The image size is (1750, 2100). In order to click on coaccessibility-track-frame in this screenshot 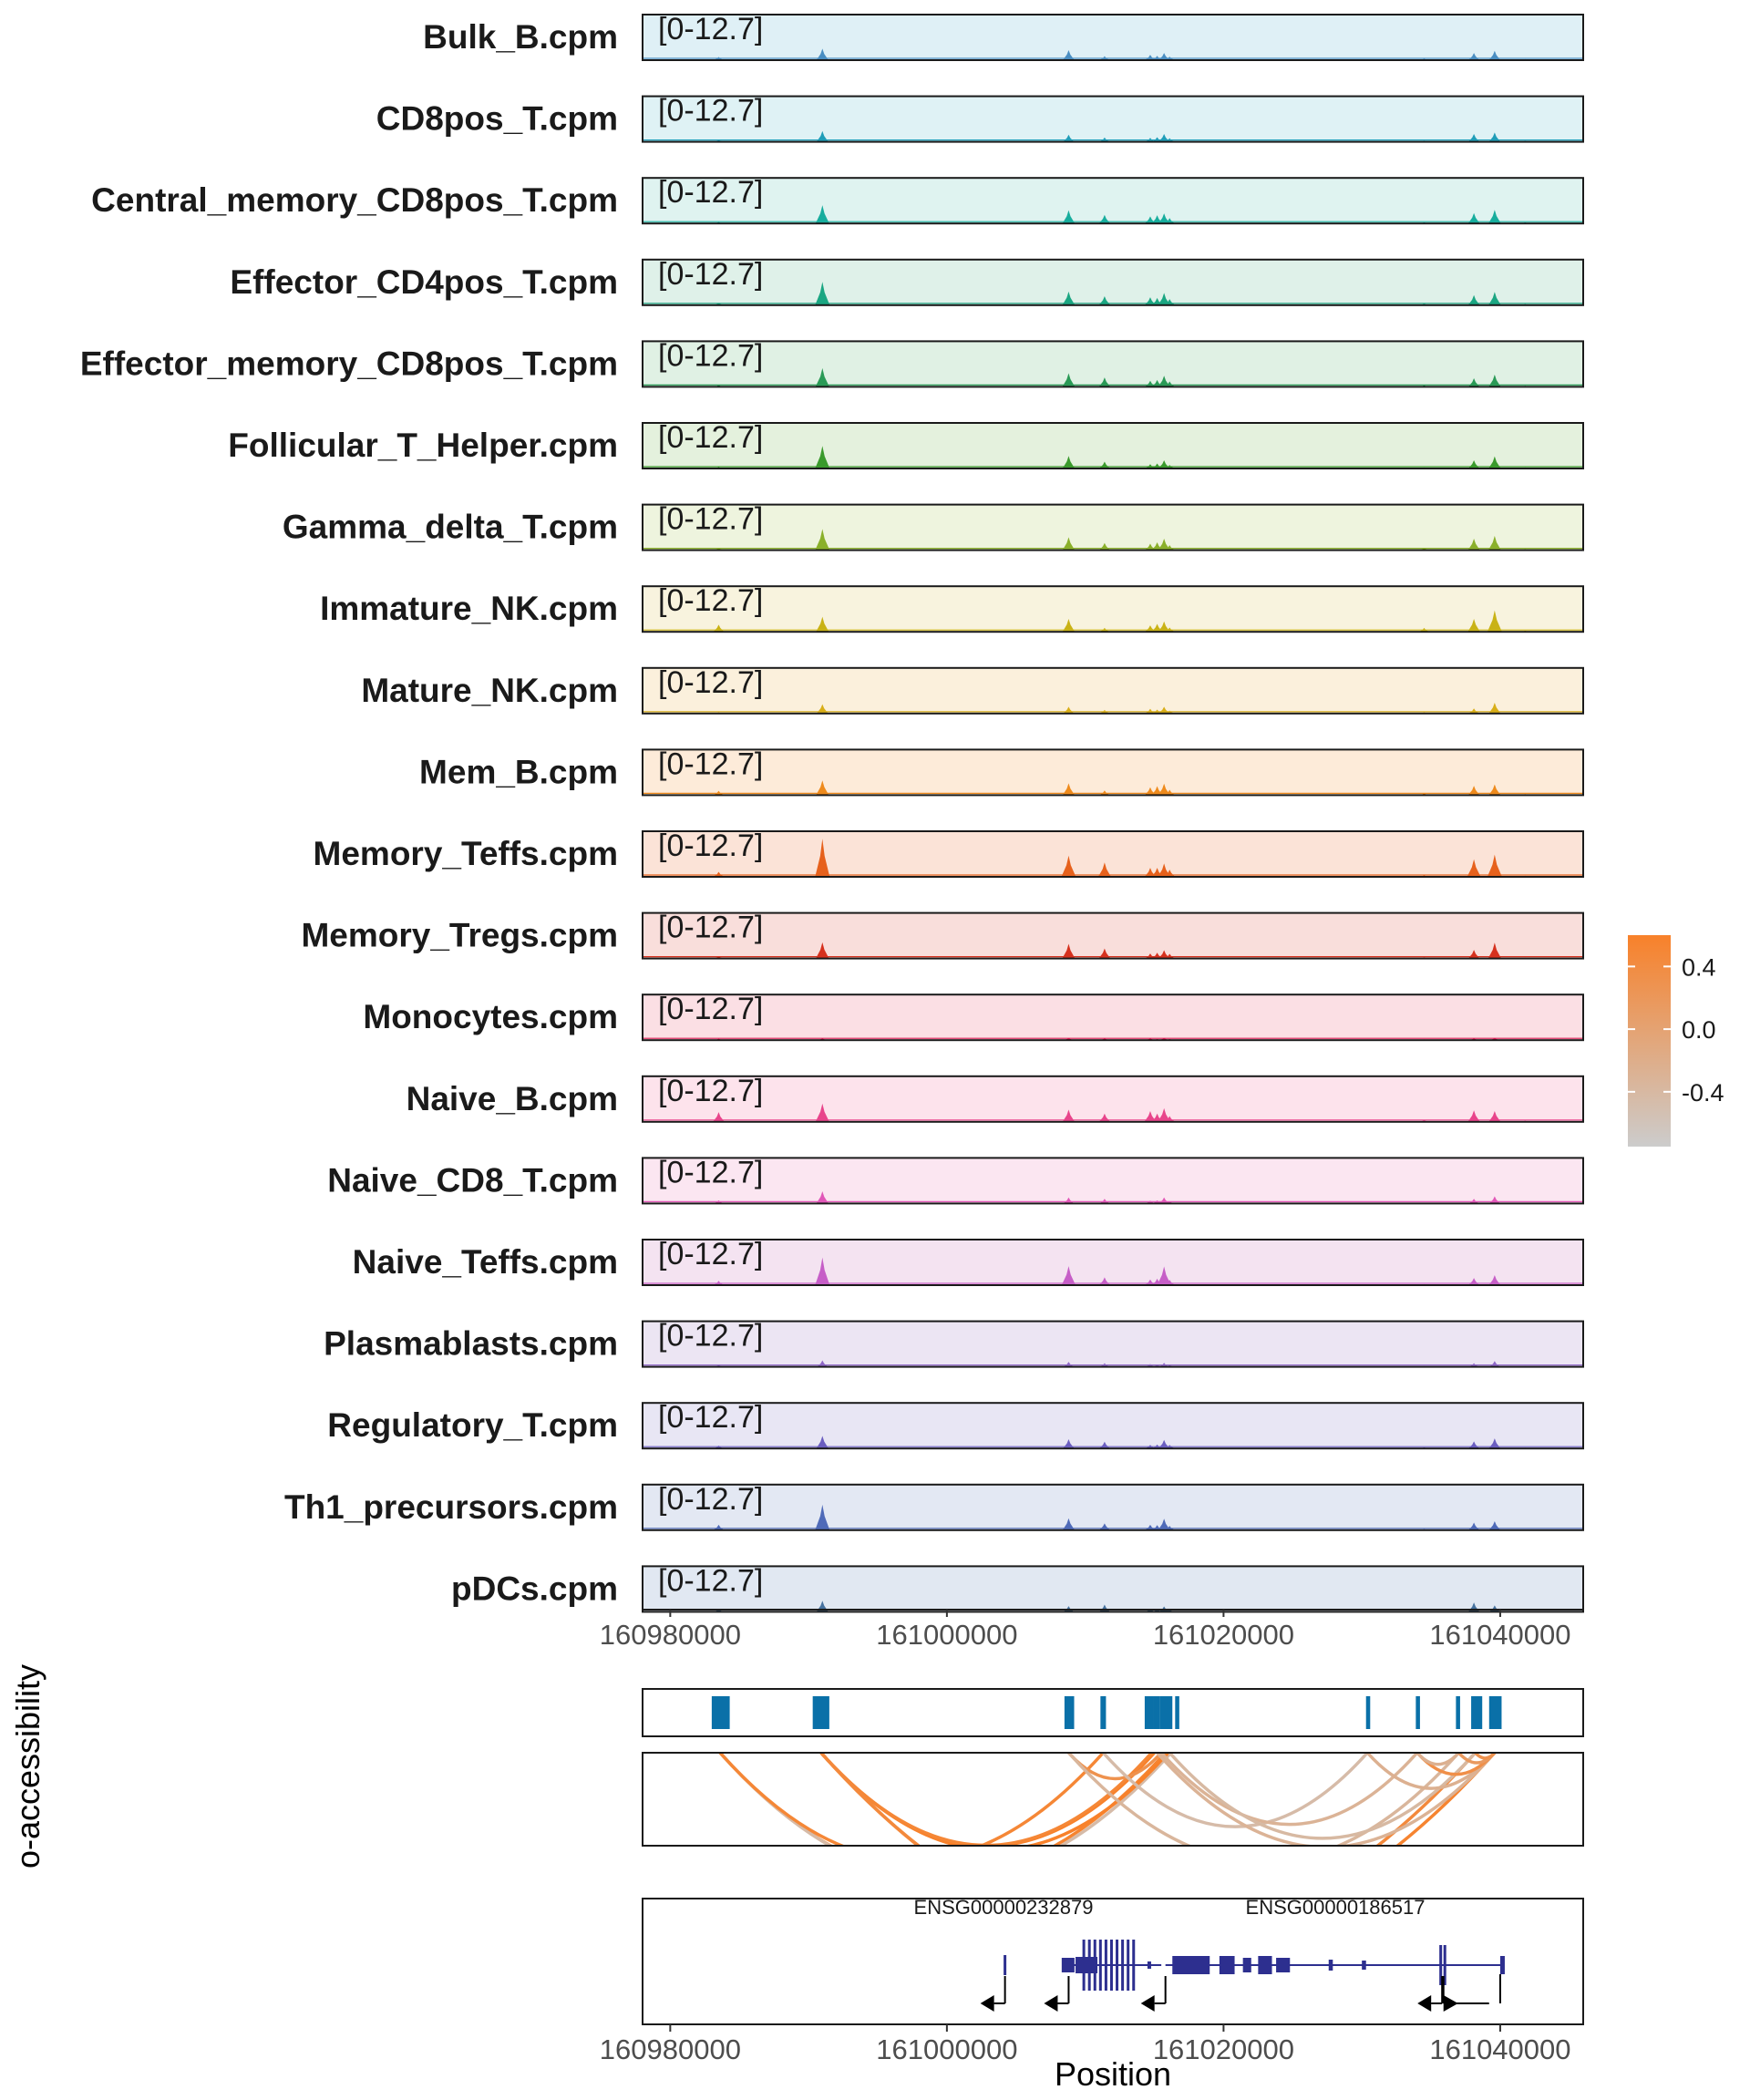, I will do `click(1113, 1799)`.